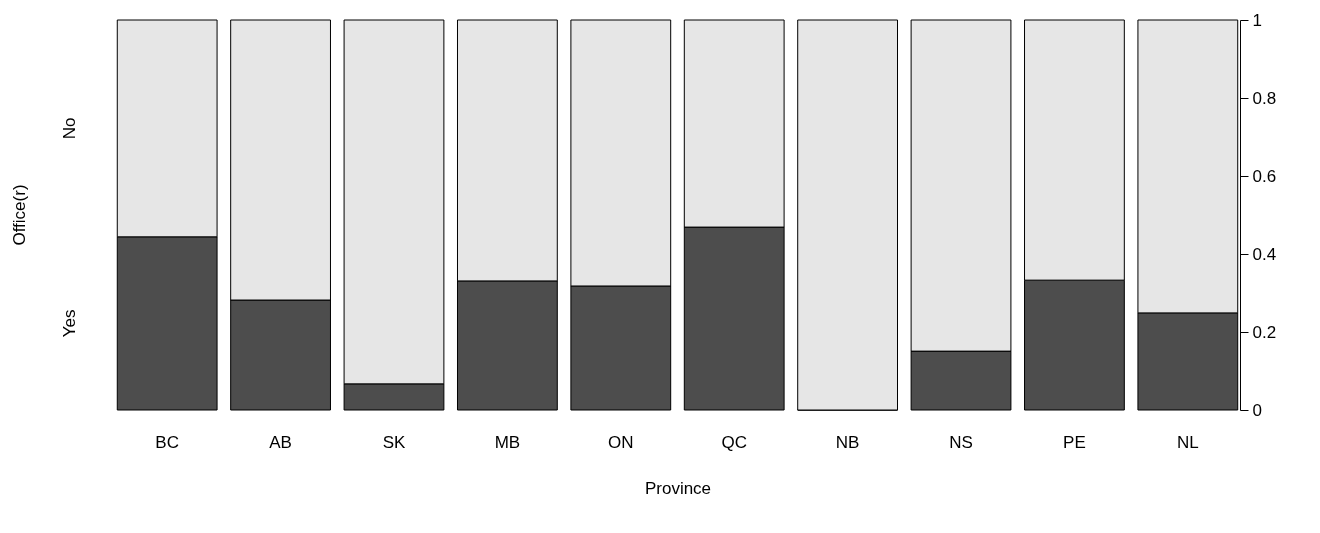 The height and width of the screenshot is (533, 1320). I want to click on y-axis-title: Office(r), so click(19, 215).